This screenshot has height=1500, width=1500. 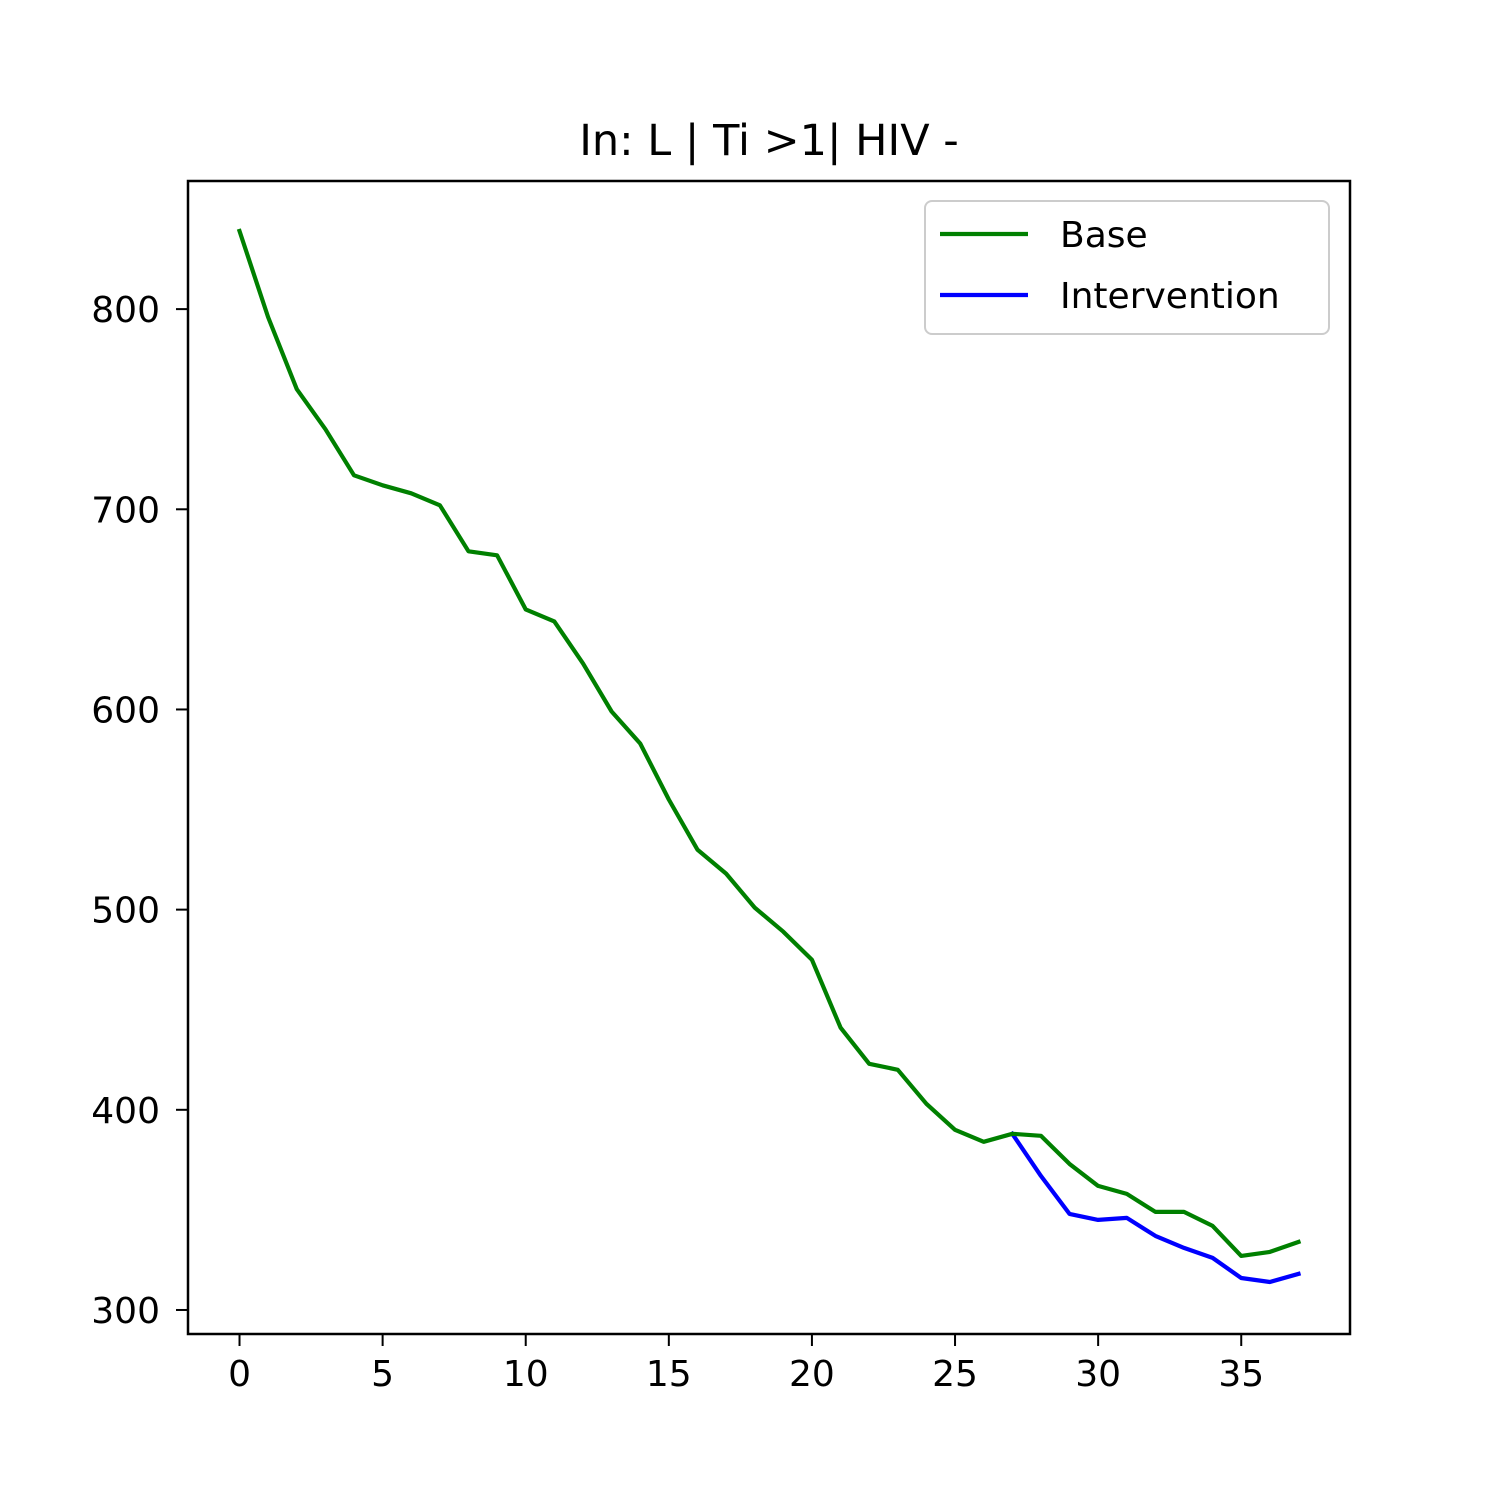 I want to click on x-tick-label: 5, so click(x=382, y=1374).